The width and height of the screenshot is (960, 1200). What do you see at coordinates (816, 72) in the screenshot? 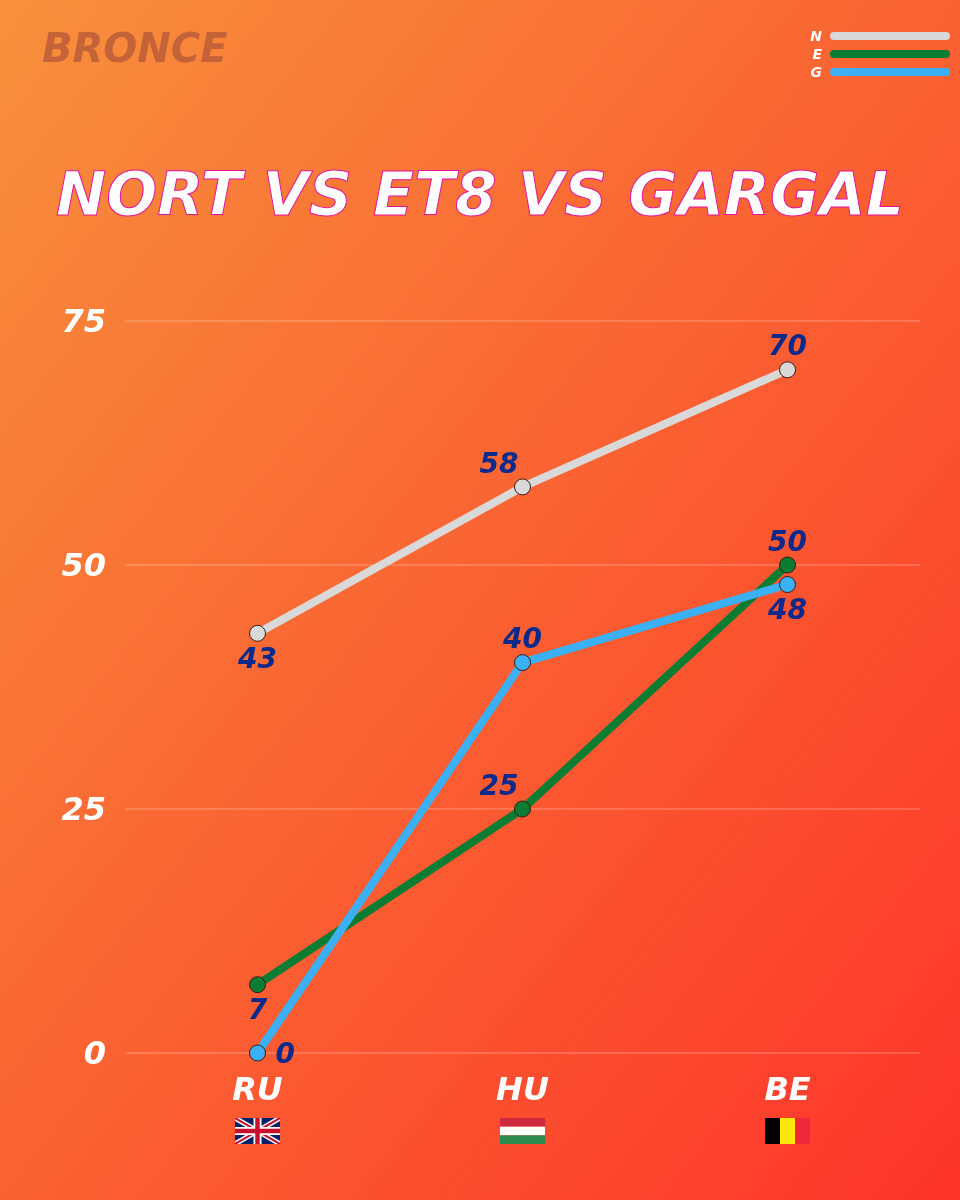
I see `text: G` at bounding box center [816, 72].